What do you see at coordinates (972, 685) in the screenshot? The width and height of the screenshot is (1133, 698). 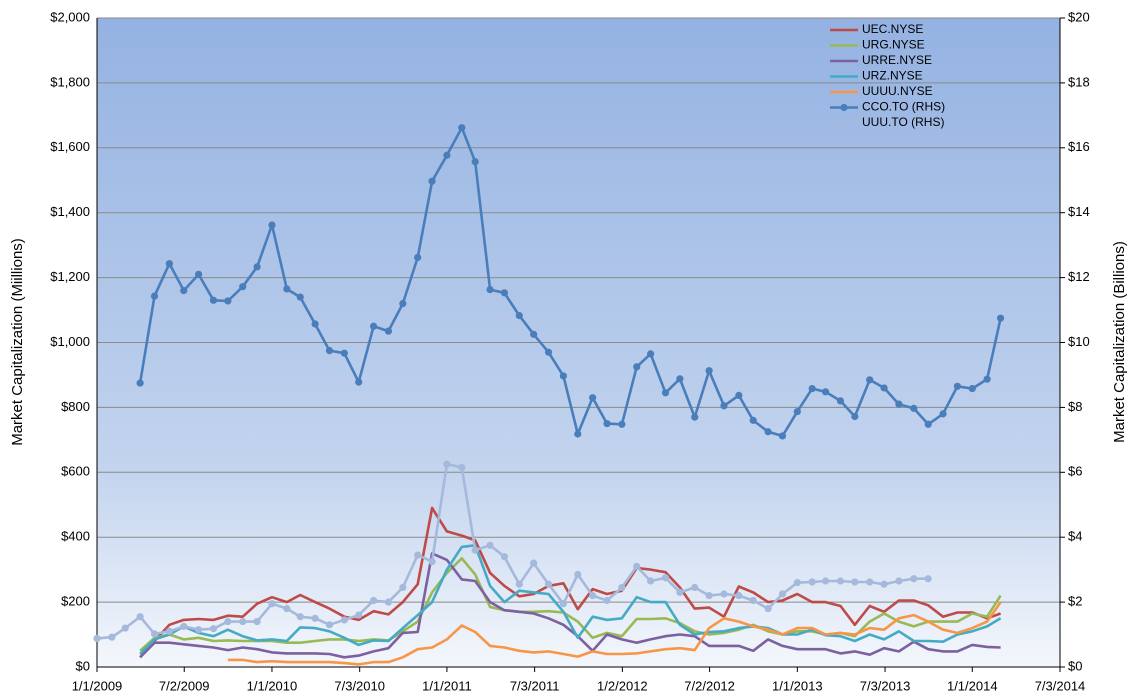 I see `x-tick-label: 1/1/2014` at bounding box center [972, 685].